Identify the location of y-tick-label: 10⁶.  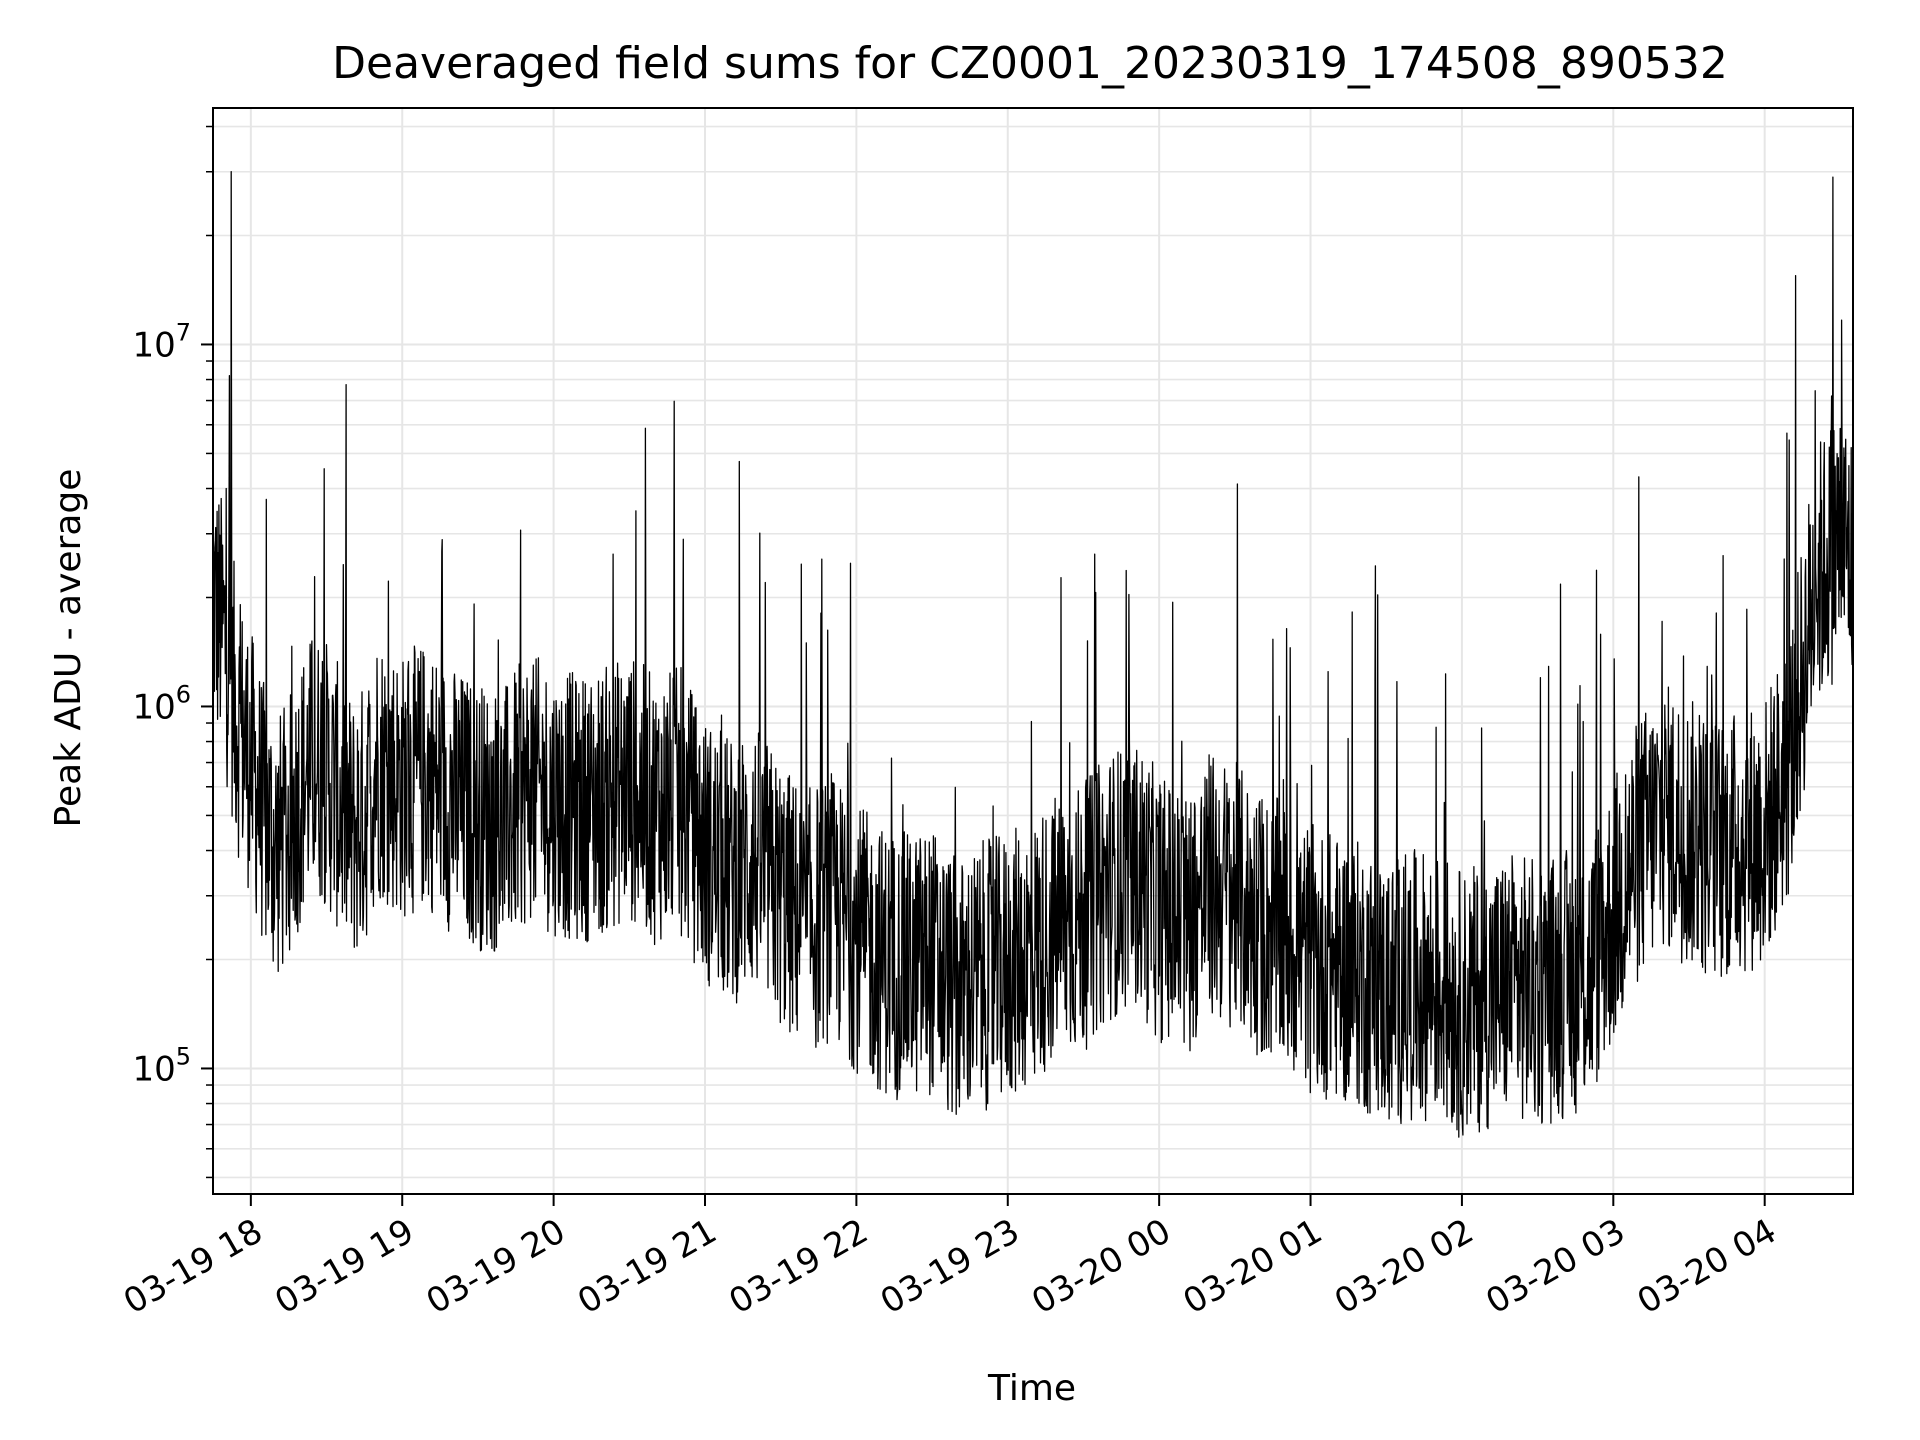
(161, 703).